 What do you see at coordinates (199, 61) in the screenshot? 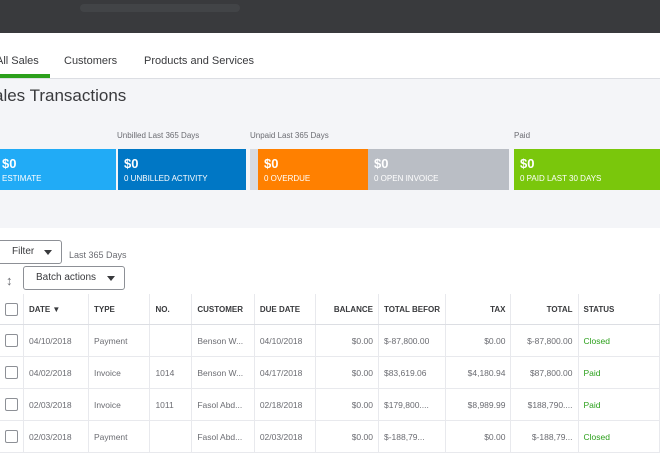
I see `tab-products-and-services: Products and Services` at bounding box center [199, 61].